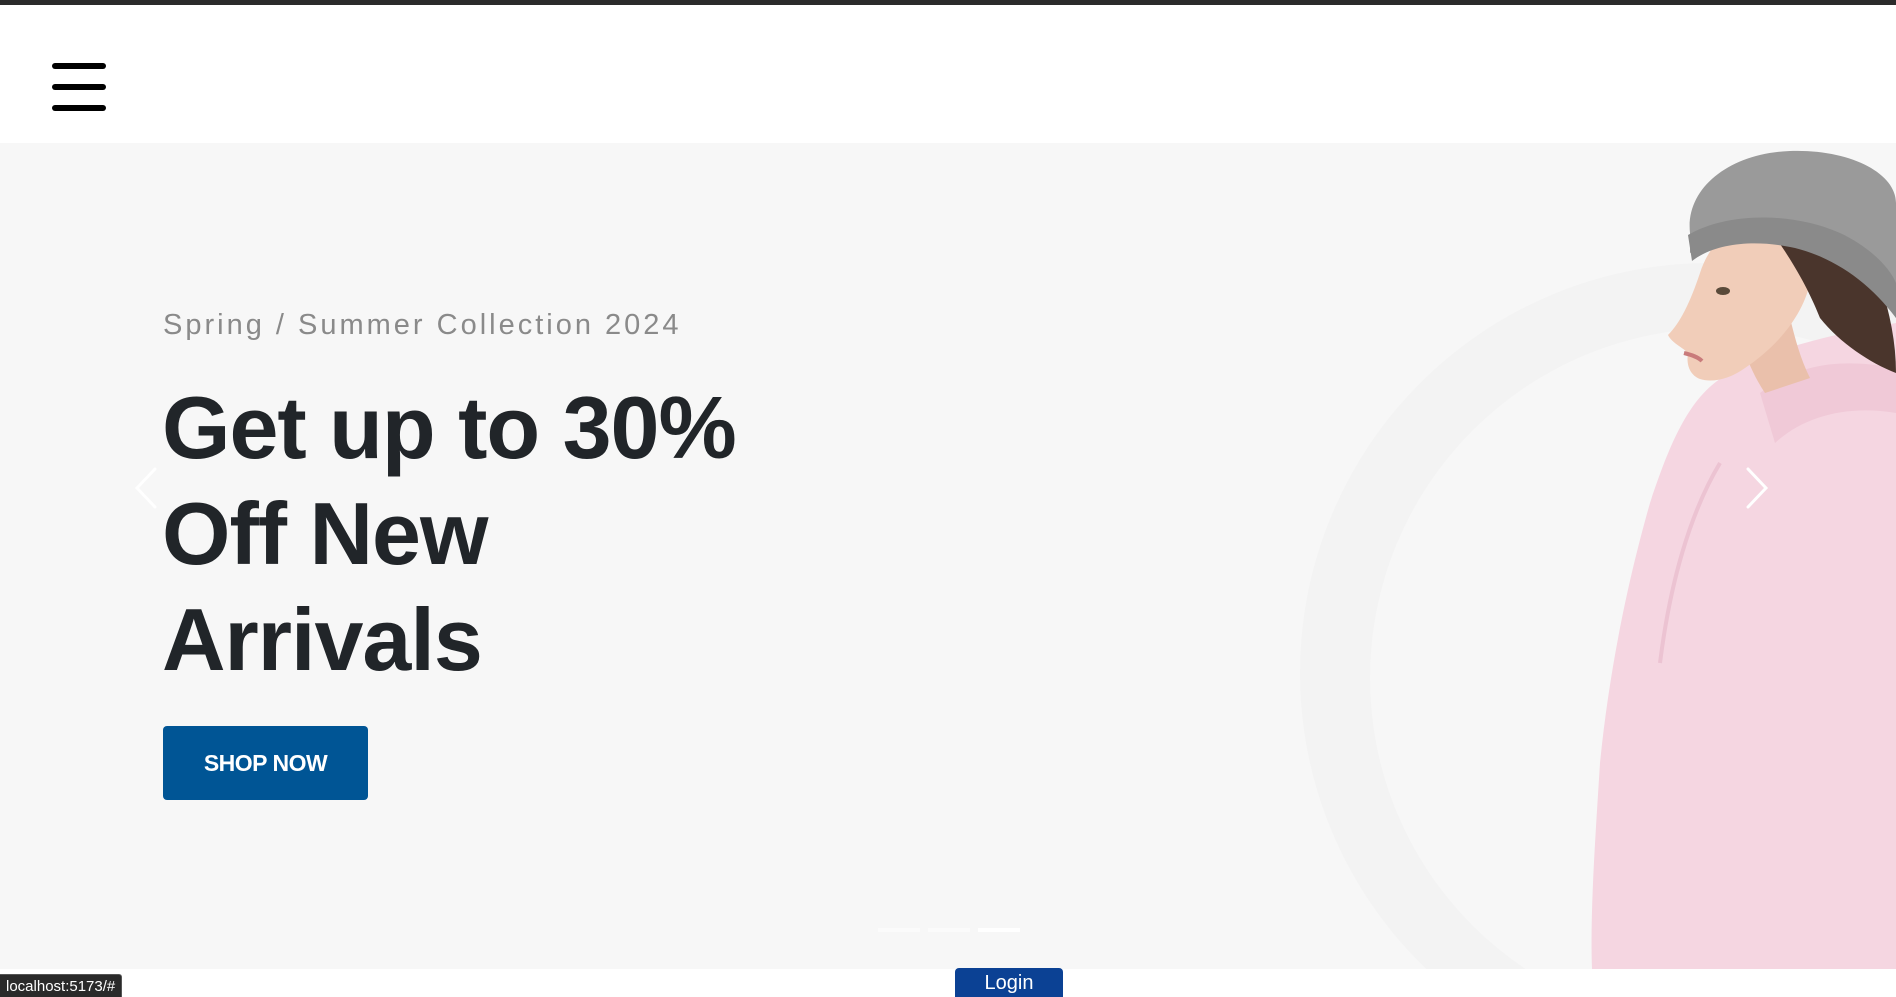 This screenshot has height=997, width=1896. Describe the element at coordinates (948, 74) in the screenshot. I see `navbar` at that location.